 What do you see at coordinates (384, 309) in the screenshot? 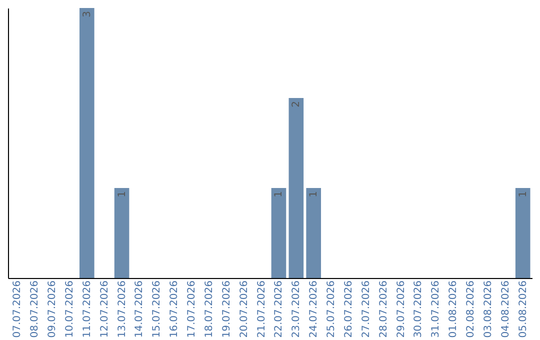
I see `x-tick-label: 28.07.2026` at bounding box center [384, 309].